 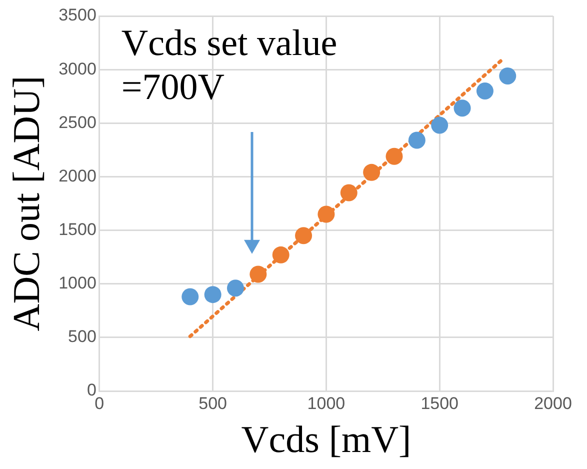 I want to click on x-tick-label: 2000, so click(x=553, y=403).